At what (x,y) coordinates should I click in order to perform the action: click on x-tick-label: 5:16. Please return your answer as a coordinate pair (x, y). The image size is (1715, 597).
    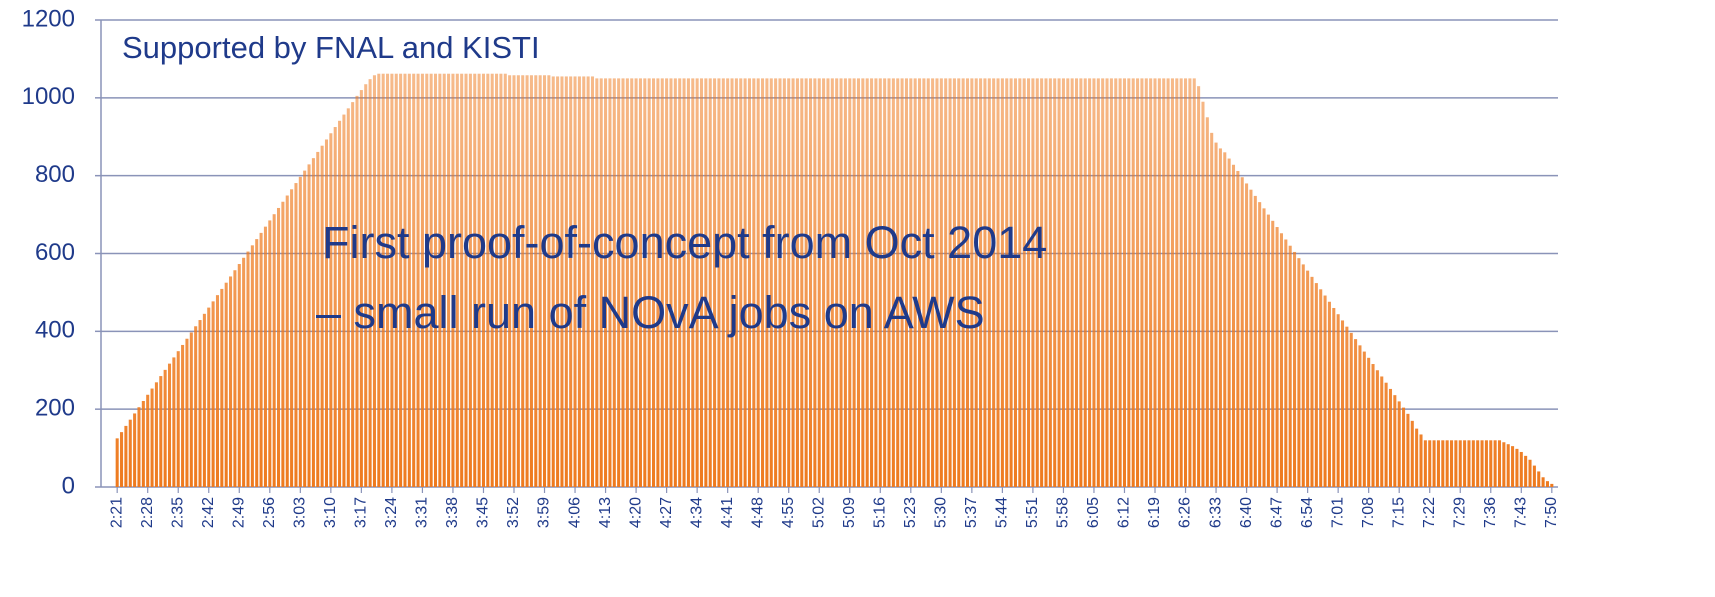
    Looking at the image, I should click on (880, 512).